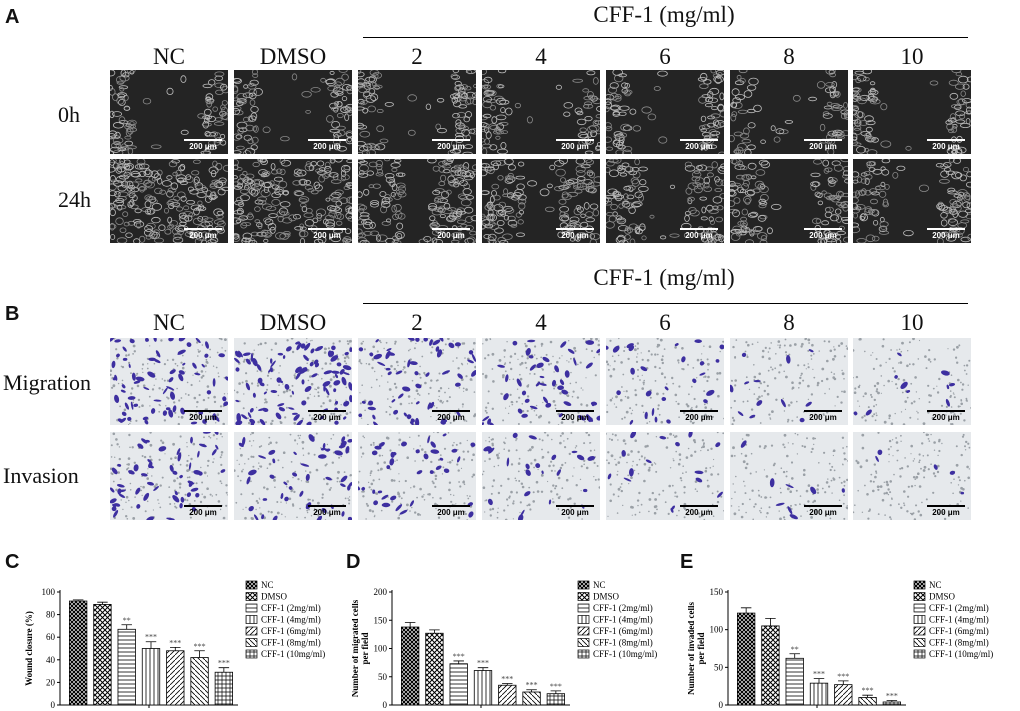  What do you see at coordinates (959, 620) in the screenshot?
I see `legend-entry: CFF-1 (4mg/ml)` at bounding box center [959, 620].